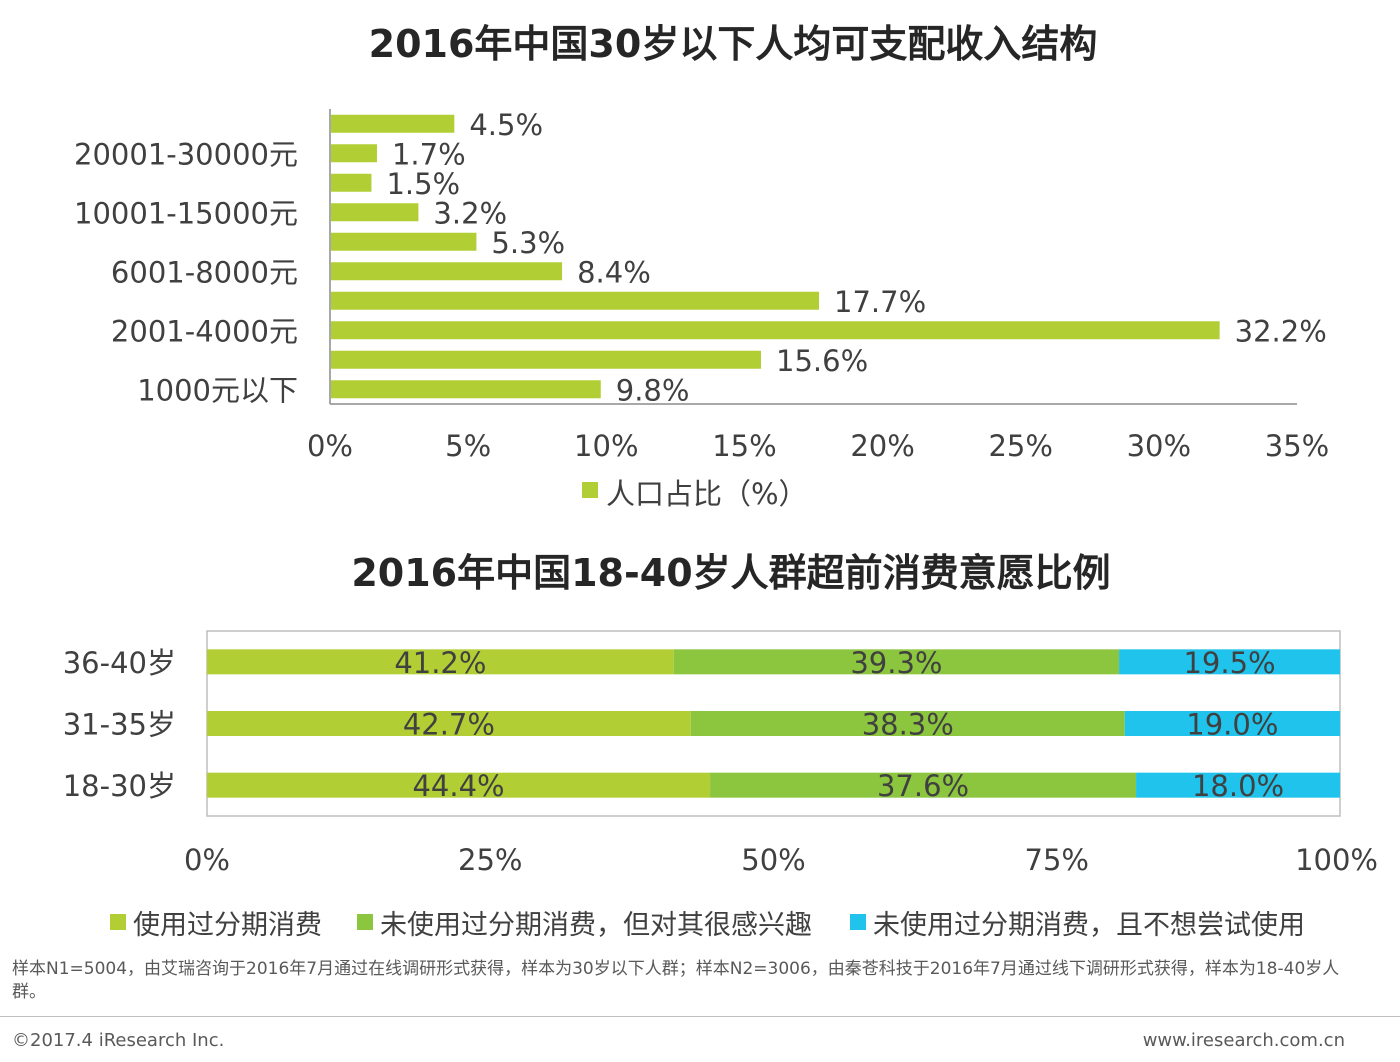 This screenshot has height=1062, width=1400. Describe the element at coordinates (186, 154) in the screenshot. I see `chart1-category-label: 20001-30000元` at that location.